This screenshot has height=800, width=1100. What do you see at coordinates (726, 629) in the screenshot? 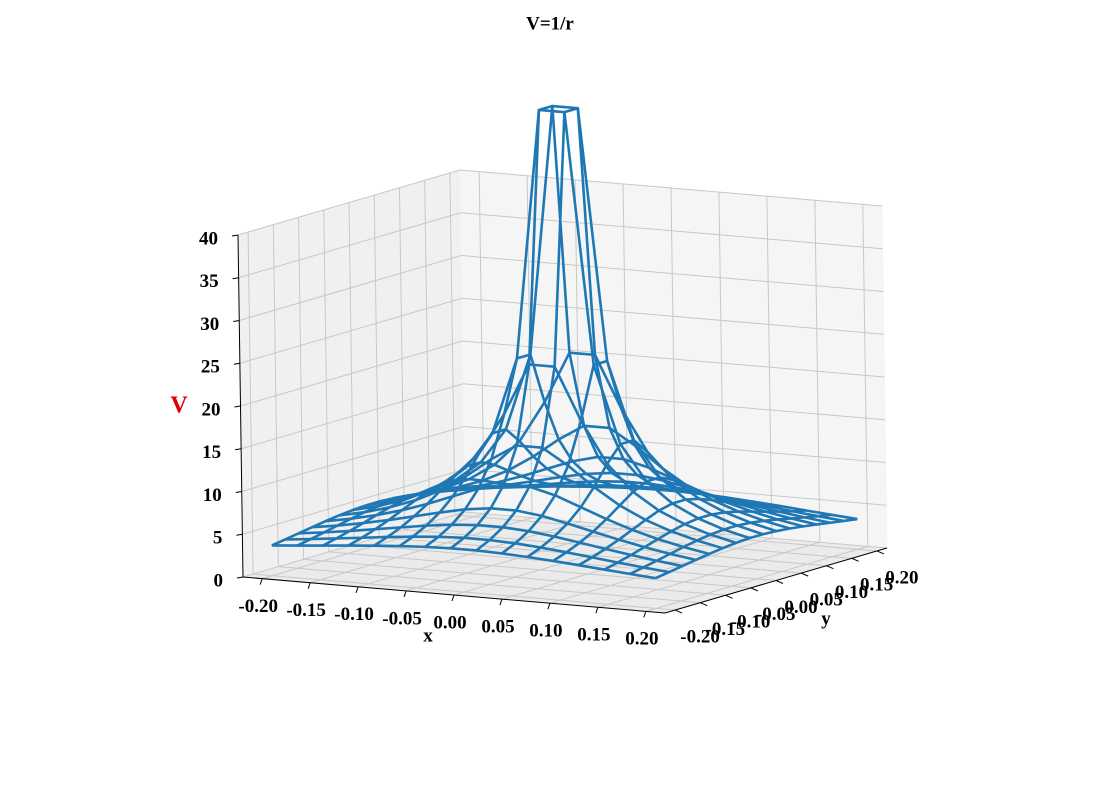
I see `y-tick-label: -0.15` at bounding box center [726, 629].